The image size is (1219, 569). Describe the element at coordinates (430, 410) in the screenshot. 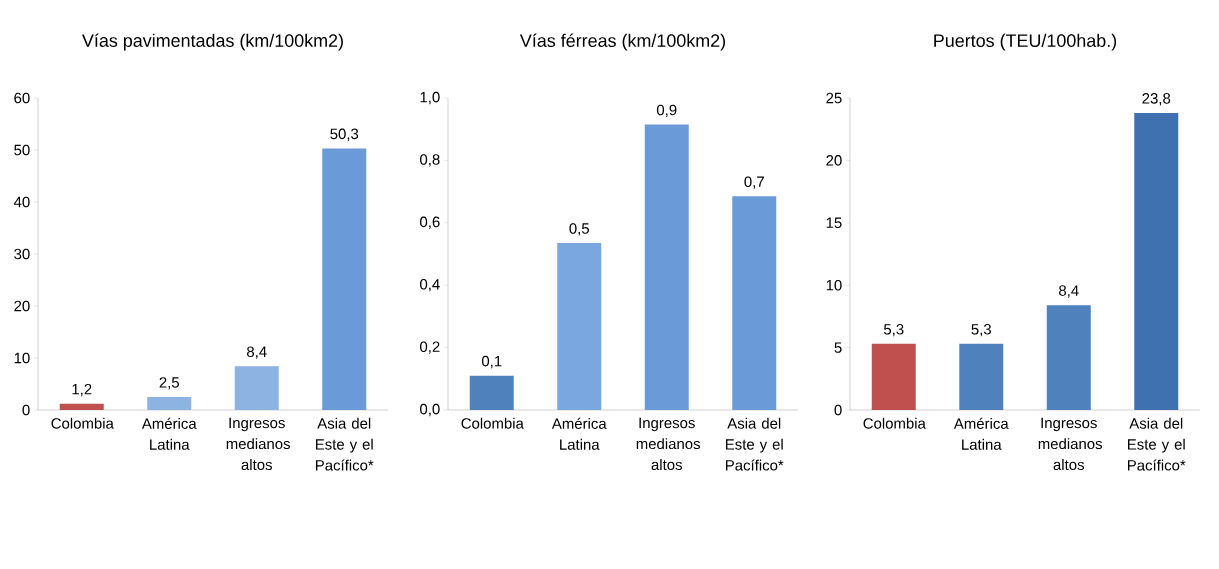

I see `y-tick-label: 0,0` at that location.